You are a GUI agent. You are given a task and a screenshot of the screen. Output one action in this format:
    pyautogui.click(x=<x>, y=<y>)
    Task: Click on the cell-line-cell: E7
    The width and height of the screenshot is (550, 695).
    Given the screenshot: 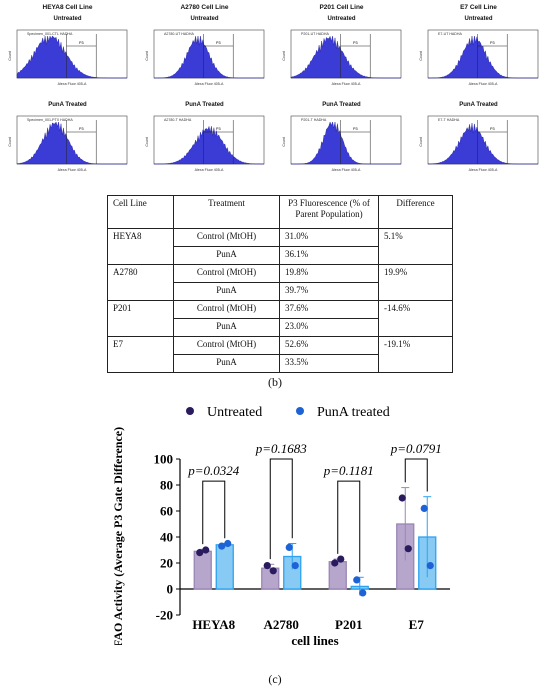 What is the action you would take?
    pyautogui.click(x=140, y=354)
    